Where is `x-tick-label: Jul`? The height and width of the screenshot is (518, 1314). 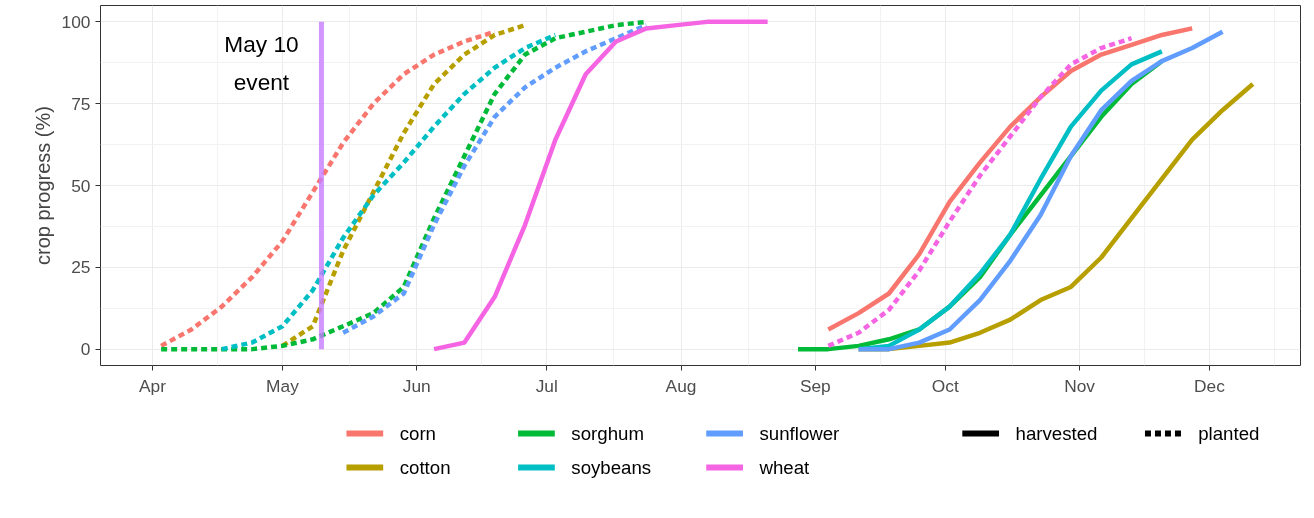 x-tick-label: Jul is located at coordinates (546, 385).